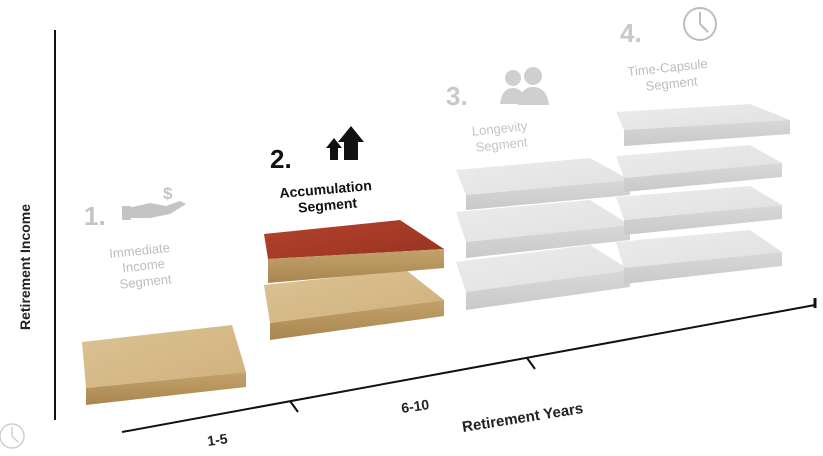 The height and width of the screenshot is (456, 823). Describe the element at coordinates (146, 281) in the screenshot. I see `segment-1-title-line-3: Segment` at that location.